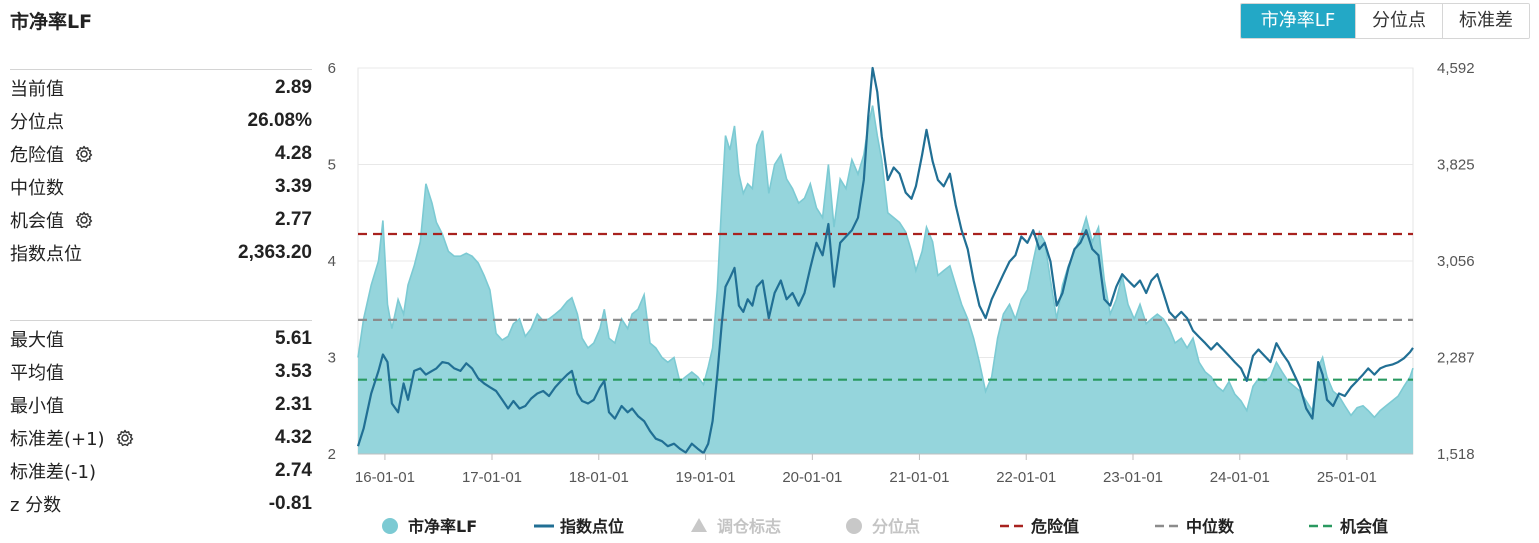  Describe the element at coordinates (599, 477) in the screenshot. I see `x-axis-tick-label: 18-01-01` at that location.